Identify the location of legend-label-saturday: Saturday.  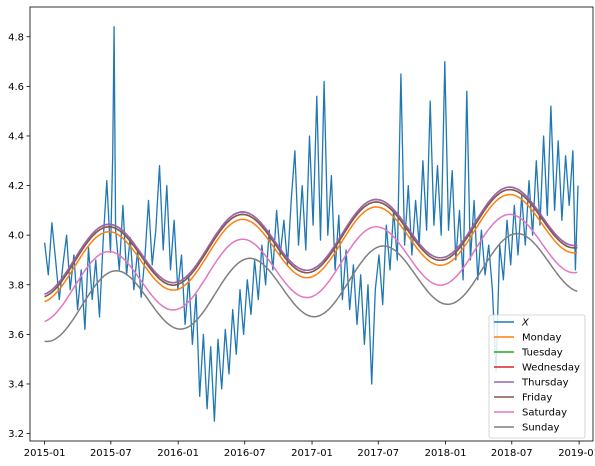
(544, 413).